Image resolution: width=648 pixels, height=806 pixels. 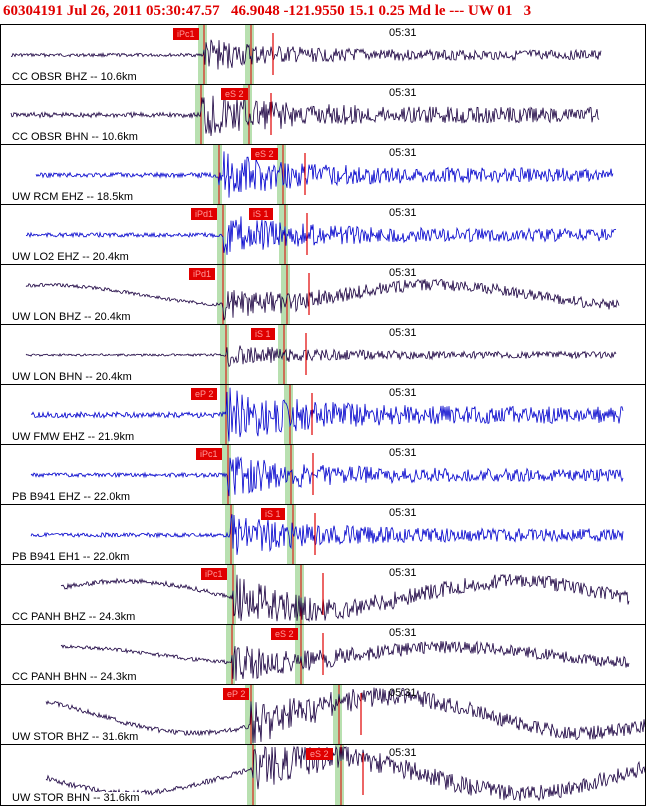 I want to click on trace-panel: 05:31 iPc1 PB B941 EHZ -- 22.0km, so click(x=323, y=474).